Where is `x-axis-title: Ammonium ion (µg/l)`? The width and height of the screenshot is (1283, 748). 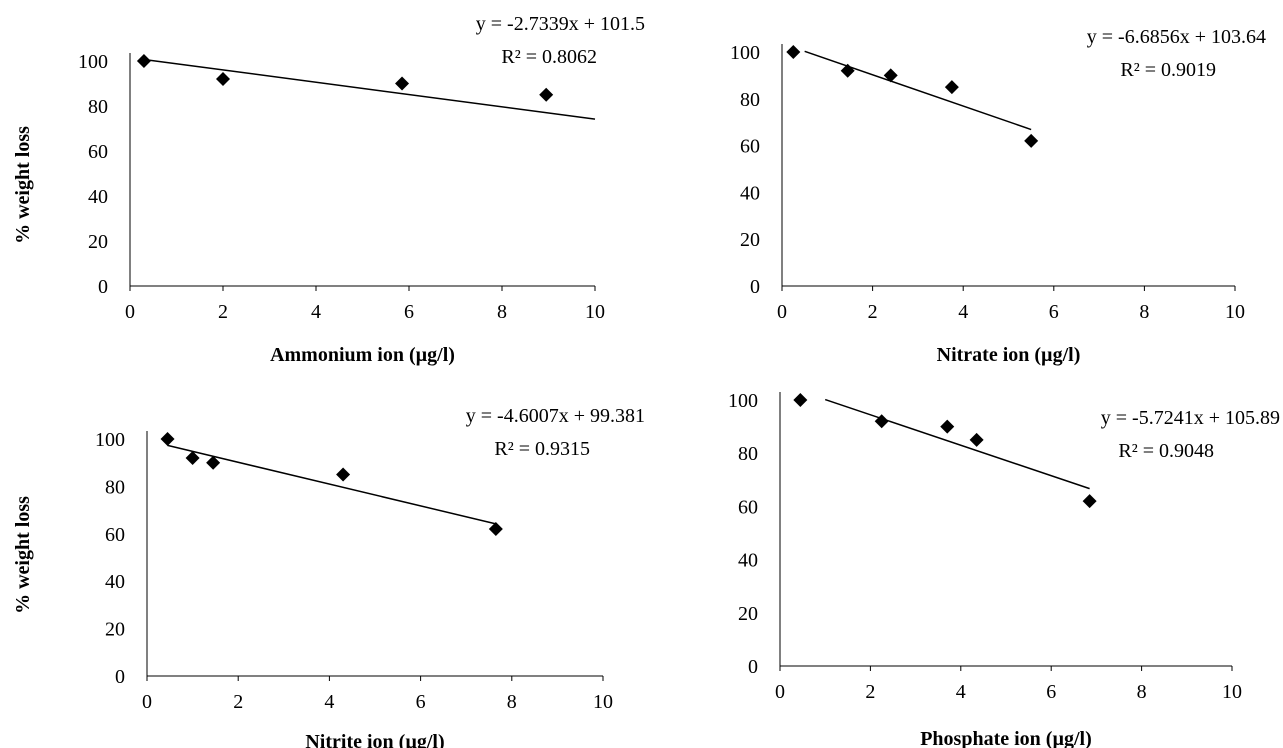 x-axis-title: Ammonium ion (µg/l) is located at coordinates (362, 355).